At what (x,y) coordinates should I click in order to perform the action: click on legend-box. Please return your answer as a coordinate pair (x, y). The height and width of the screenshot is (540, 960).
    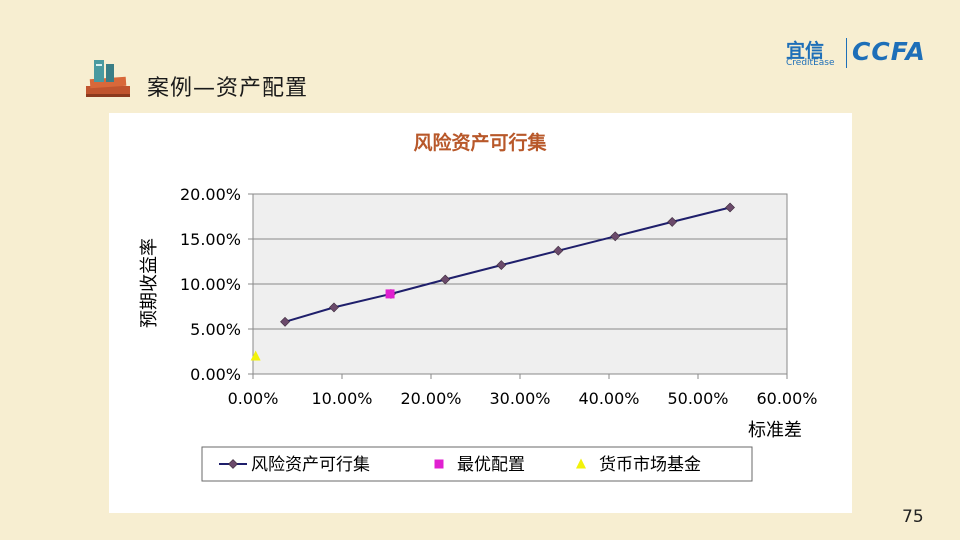
    Looking at the image, I should click on (477, 464).